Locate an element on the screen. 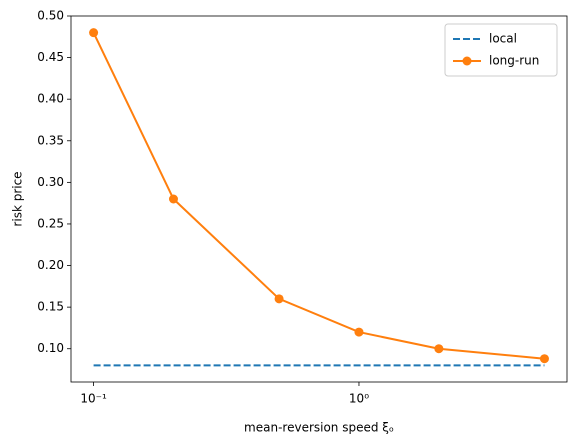  y-tick-label: 0.50 is located at coordinates (50, 16).